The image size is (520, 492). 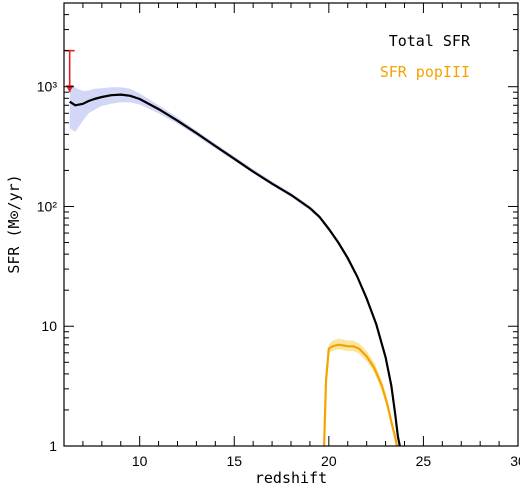 I want to click on x-tick-label: 25, so click(x=424, y=461).